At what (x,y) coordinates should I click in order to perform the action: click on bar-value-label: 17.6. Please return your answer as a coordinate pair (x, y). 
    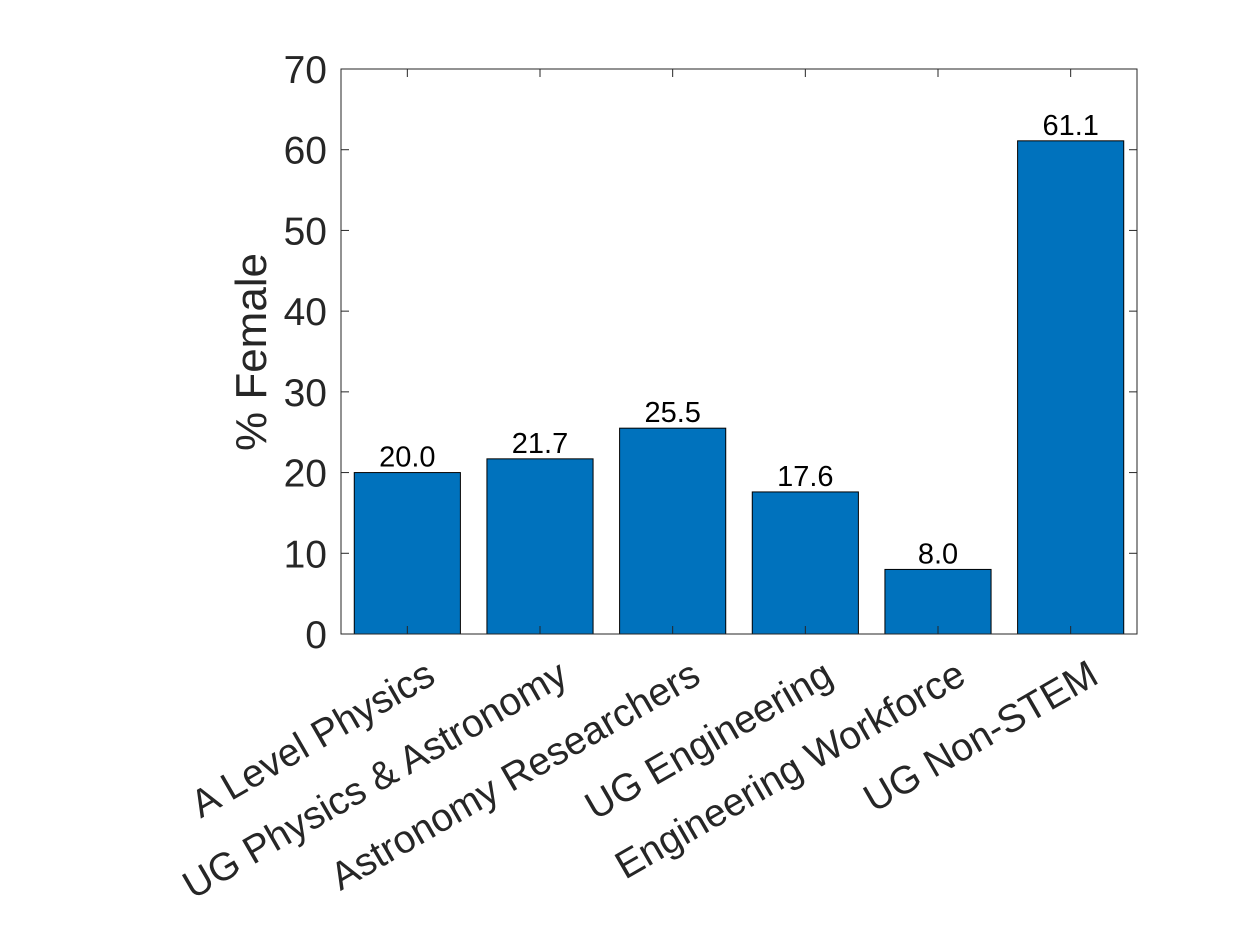
    Looking at the image, I should click on (805, 477).